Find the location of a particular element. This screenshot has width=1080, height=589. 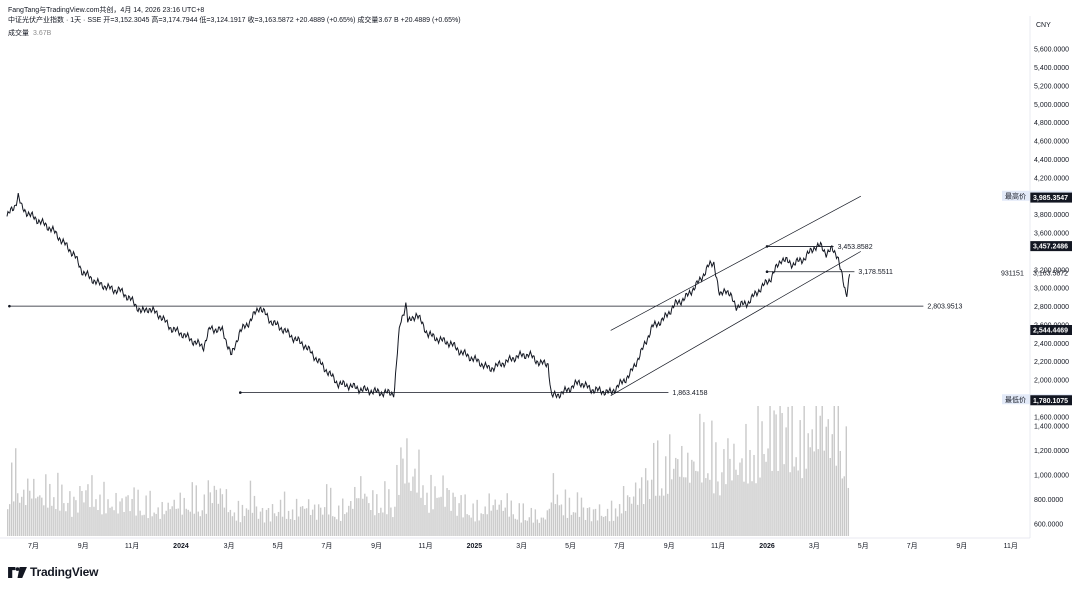

price-tick-label: 3,800.0000 is located at coordinates (1051, 215).